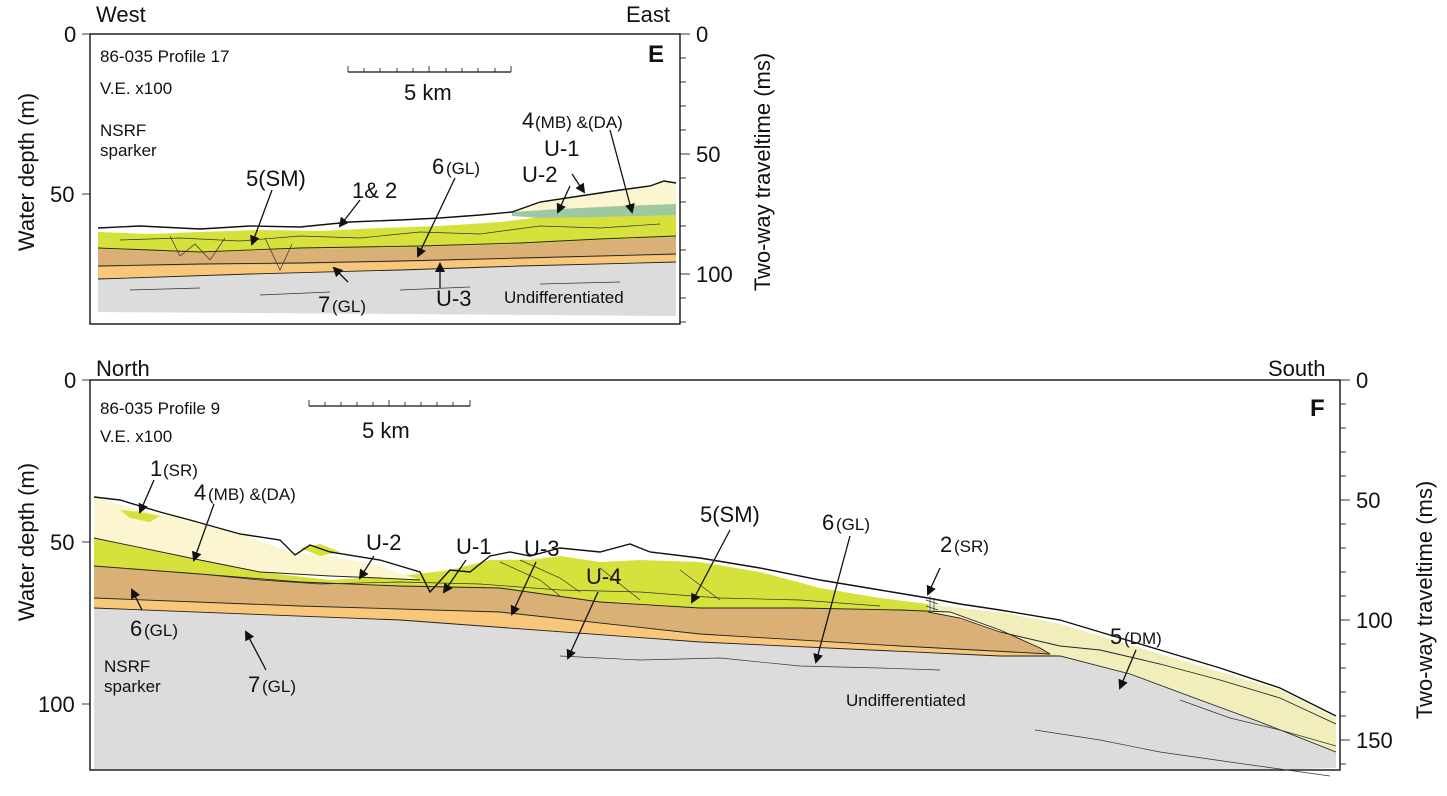 The width and height of the screenshot is (1447, 796). Describe the element at coordinates (387, 233) in the screenshot. I see `panel-e-unit5-layer` at that location.